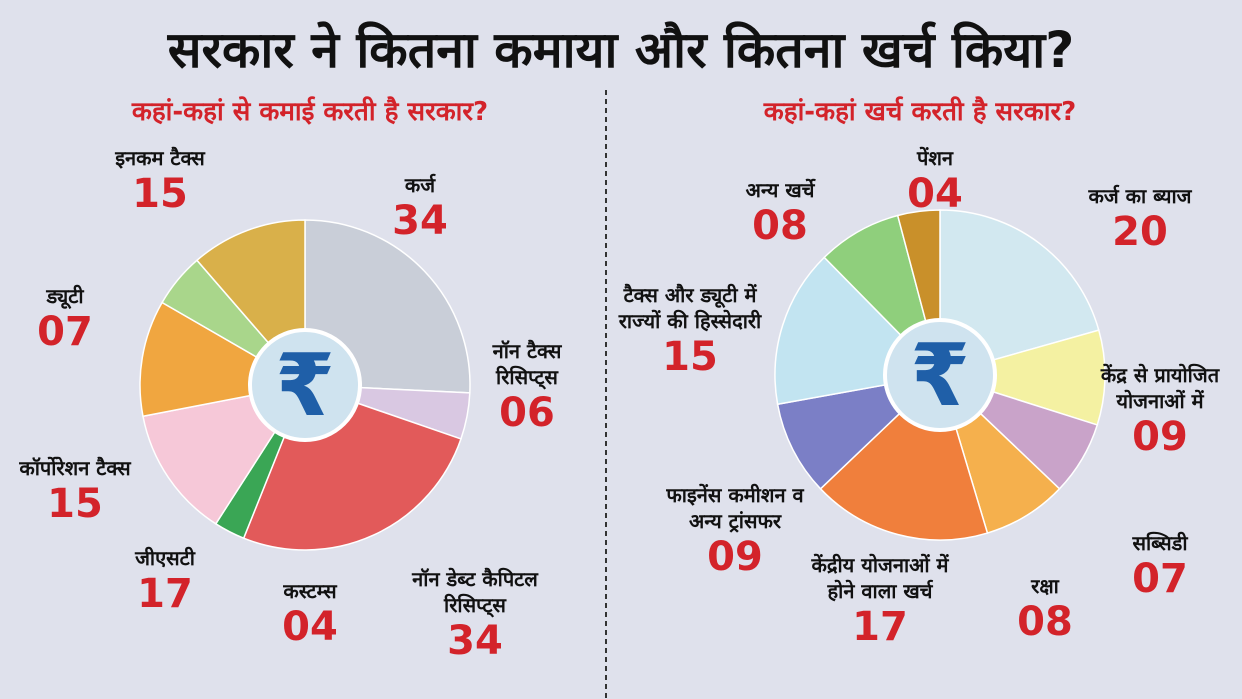 This screenshot has width=1242, height=699. What do you see at coordinates (310, 112) in the screenshot?
I see `chart-title: कहां-कहां से कमाई करती है सरकार?` at bounding box center [310, 112].